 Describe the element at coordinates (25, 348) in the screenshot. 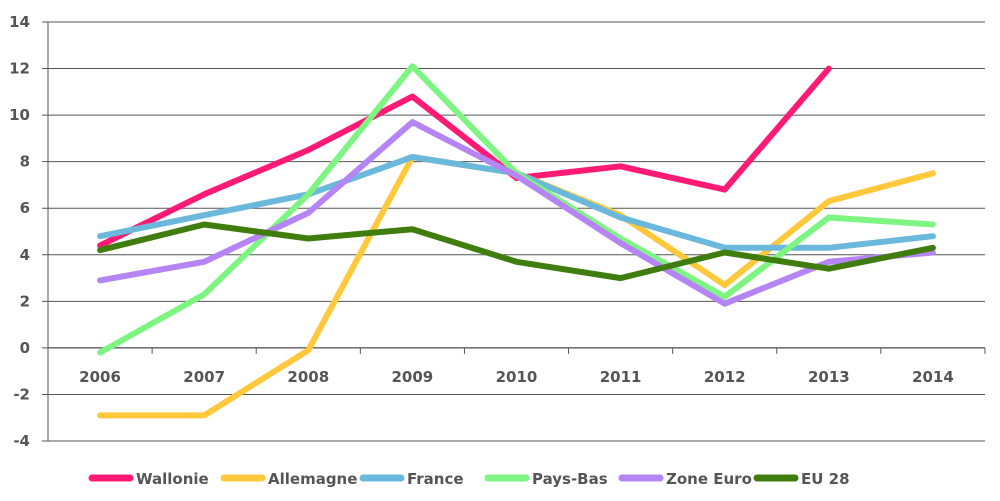

I see `y-tick-label: 0` at that location.